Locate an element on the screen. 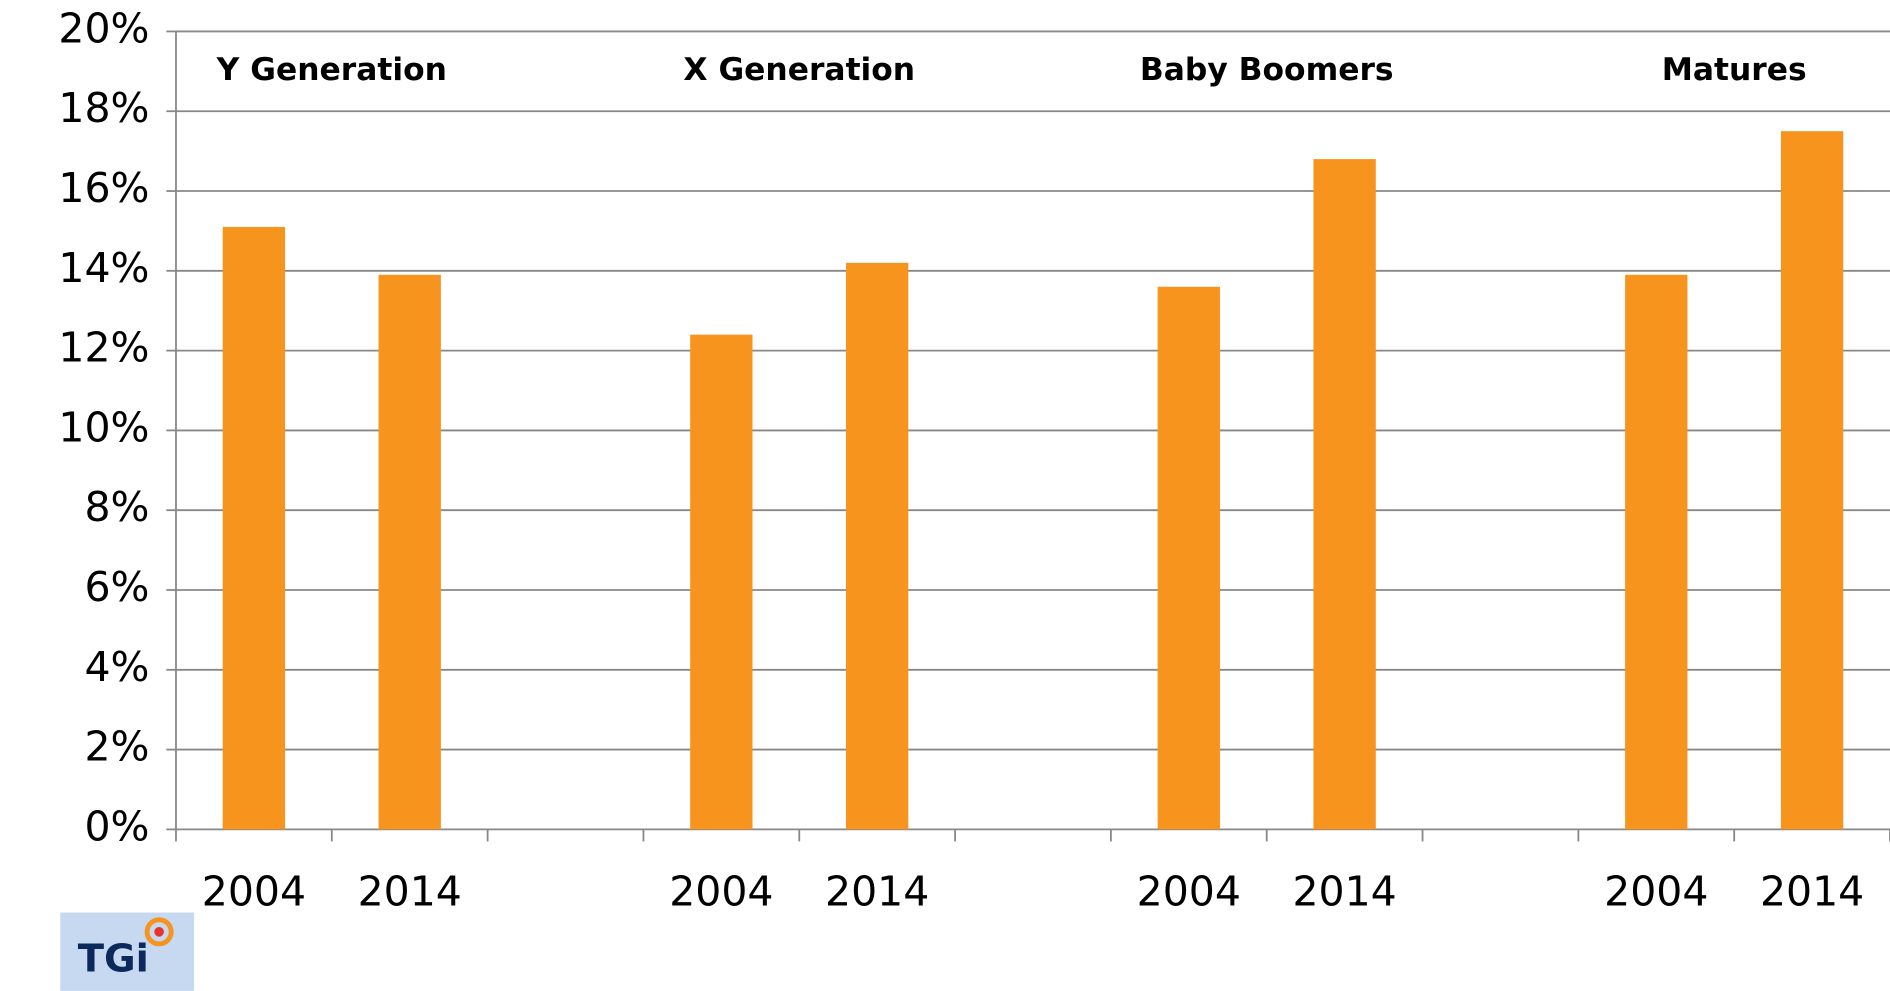 The height and width of the screenshot is (991, 1890). logo-icon-center is located at coordinates (159, 932).